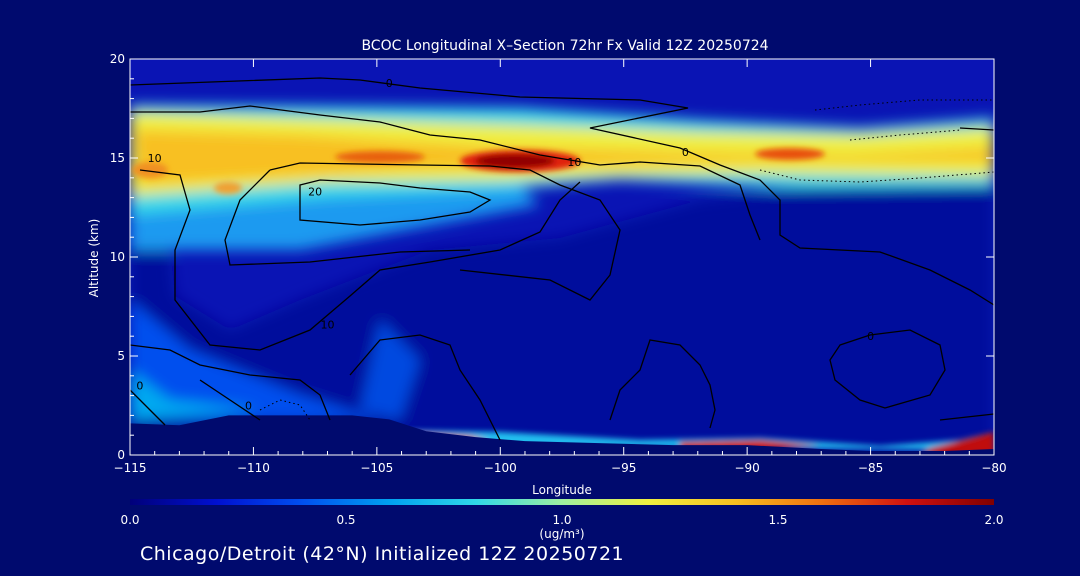 This screenshot has width=1080, height=576. What do you see at coordinates (993, 520) in the screenshot?
I see `colorbar-tick-label: 2.0` at bounding box center [993, 520].